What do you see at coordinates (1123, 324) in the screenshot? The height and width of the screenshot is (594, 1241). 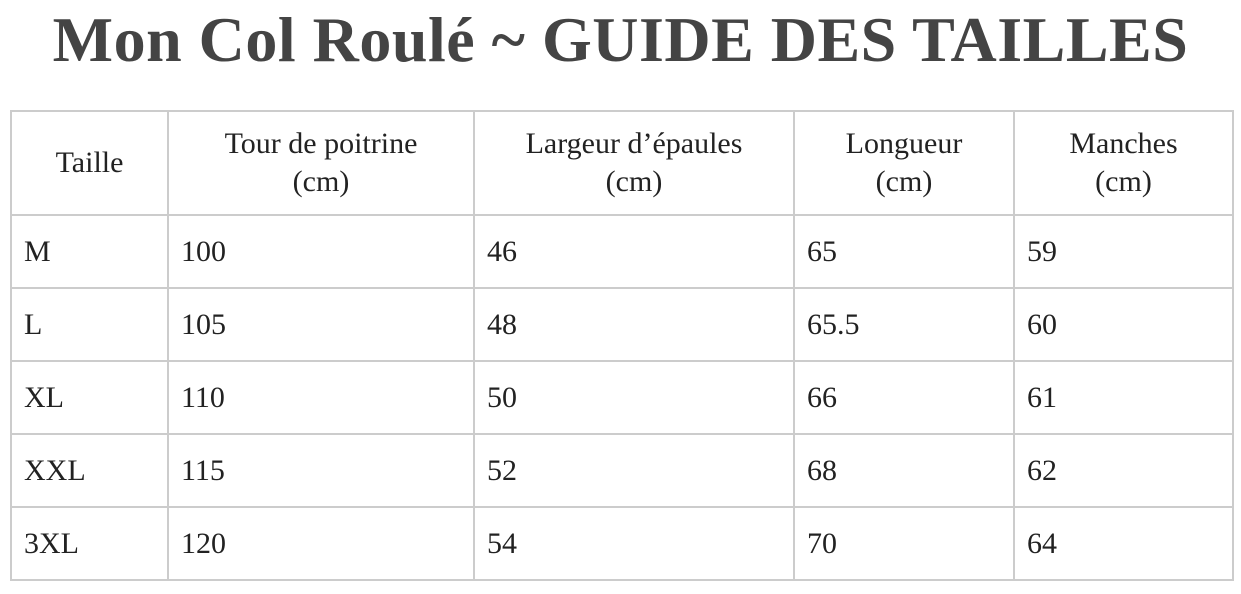 I see `table-cell: 60` at bounding box center [1123, 324].